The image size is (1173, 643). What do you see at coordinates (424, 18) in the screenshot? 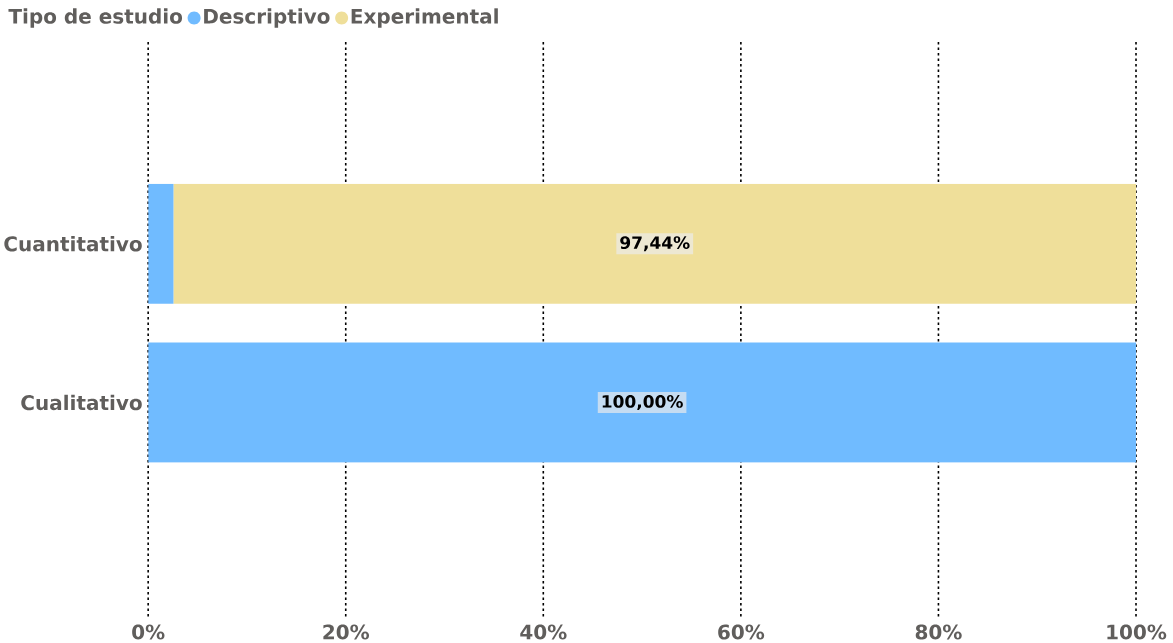
I see `legend-label: Experimental` at bounding box center [424, 18].